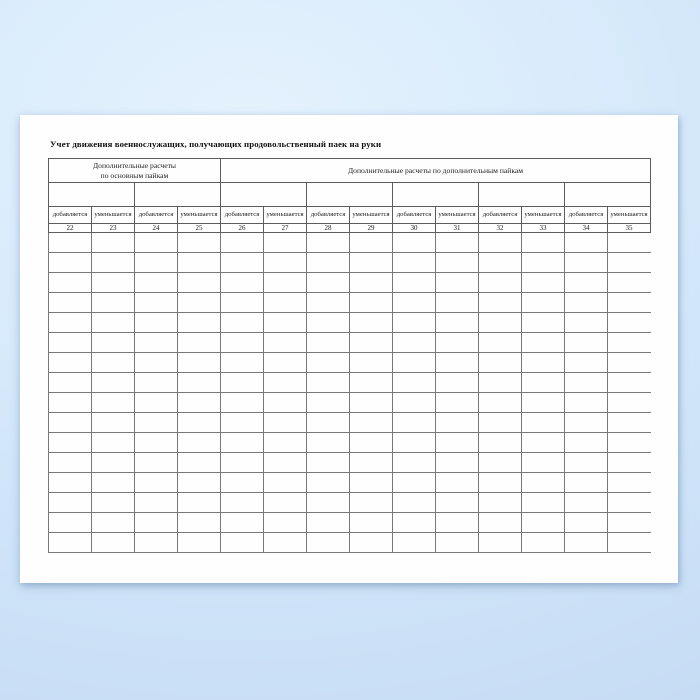 The image size is (700, 700). Describe the element at coordinates (242, 228) in the screenshot. I see `column-number-cell-4: 26` at that location.